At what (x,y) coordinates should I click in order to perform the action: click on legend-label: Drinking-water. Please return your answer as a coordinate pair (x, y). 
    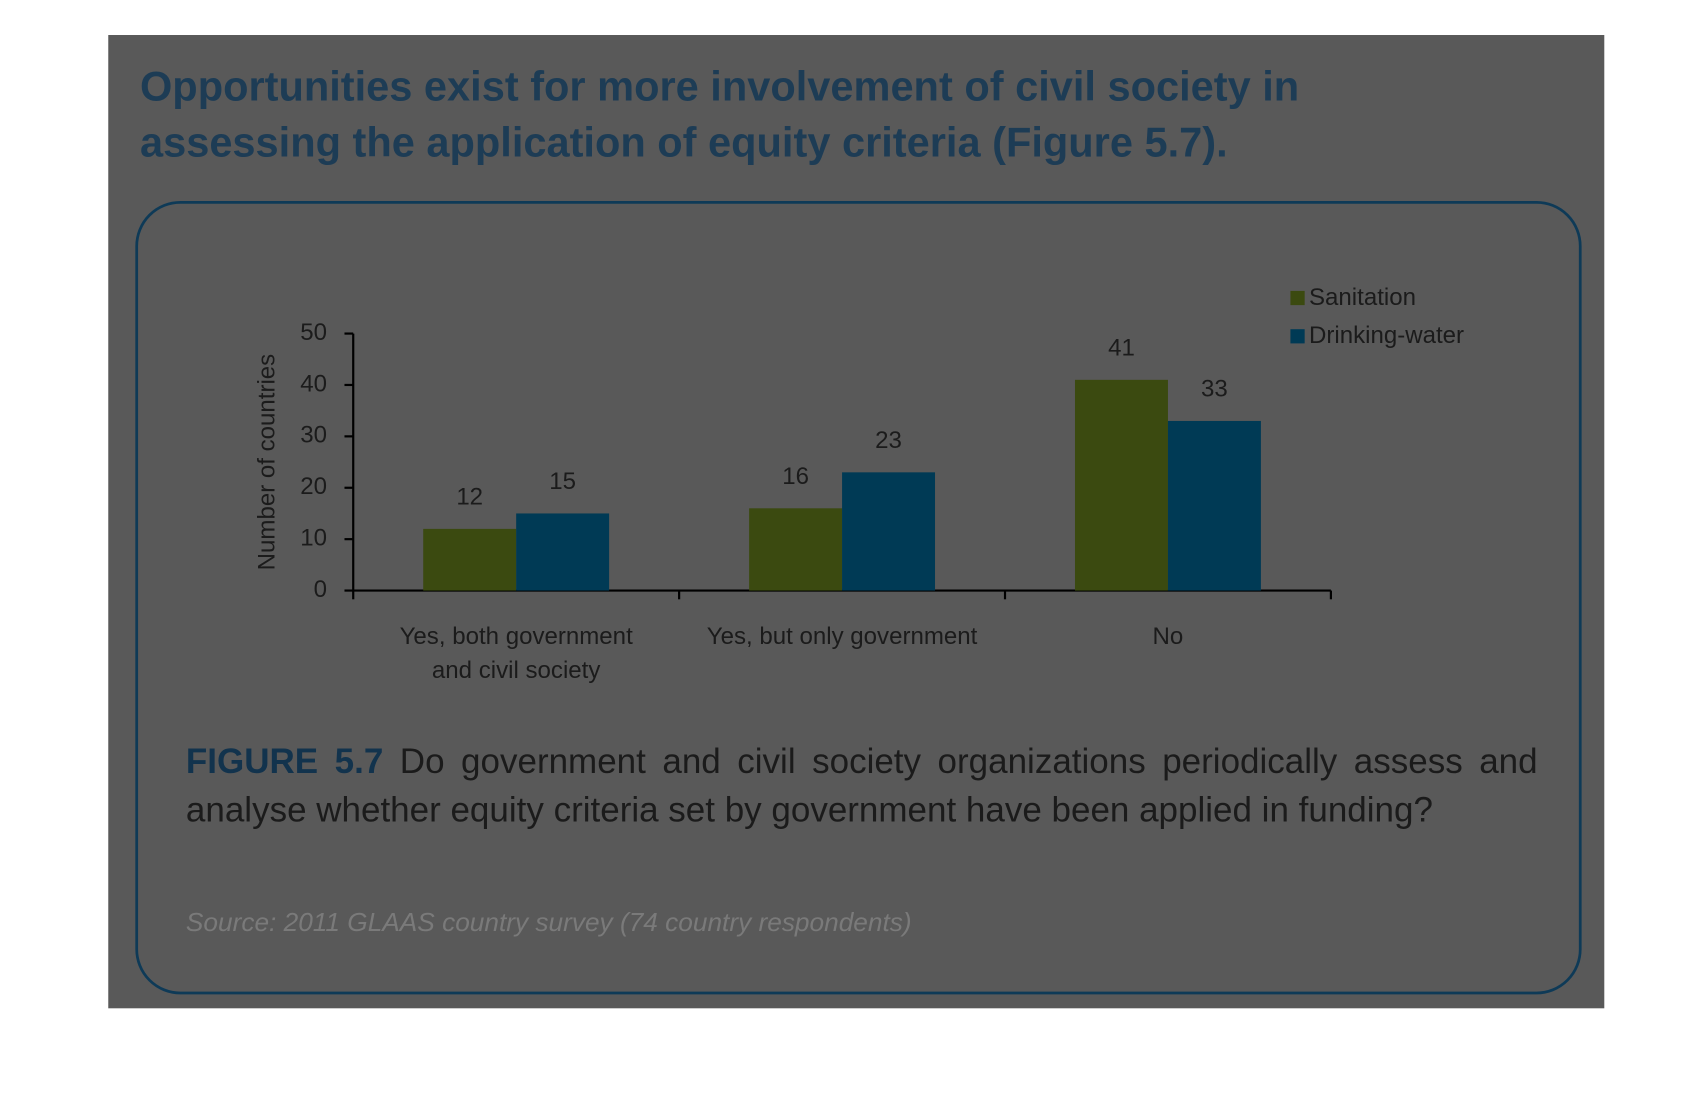
    Looking at the image, I should click on (1386, 335).